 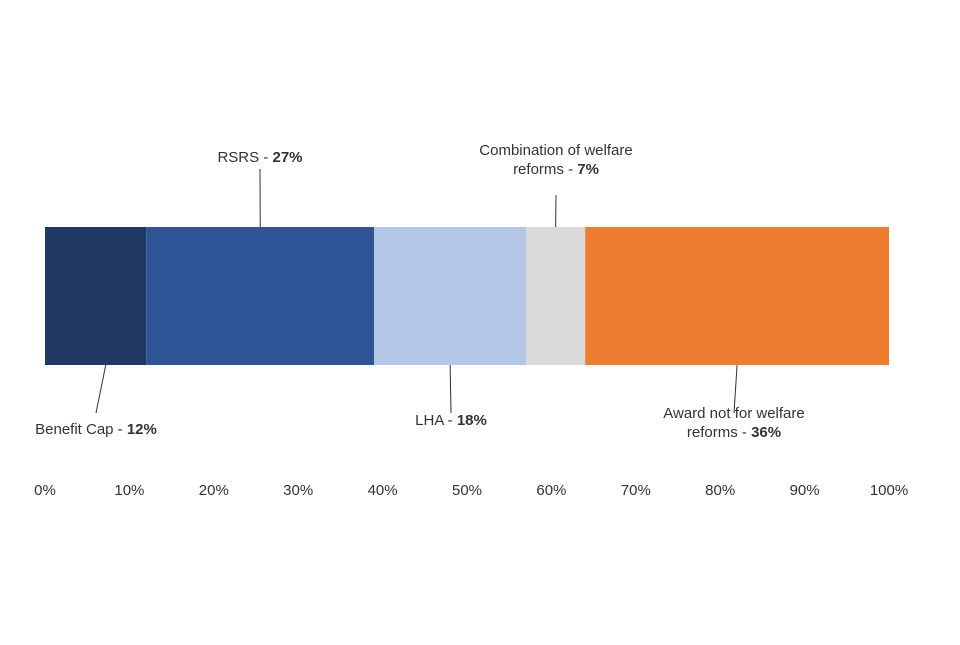 I want to click on bar-segment-combination-of-welfare-reforms, so click(x=555, y=296).